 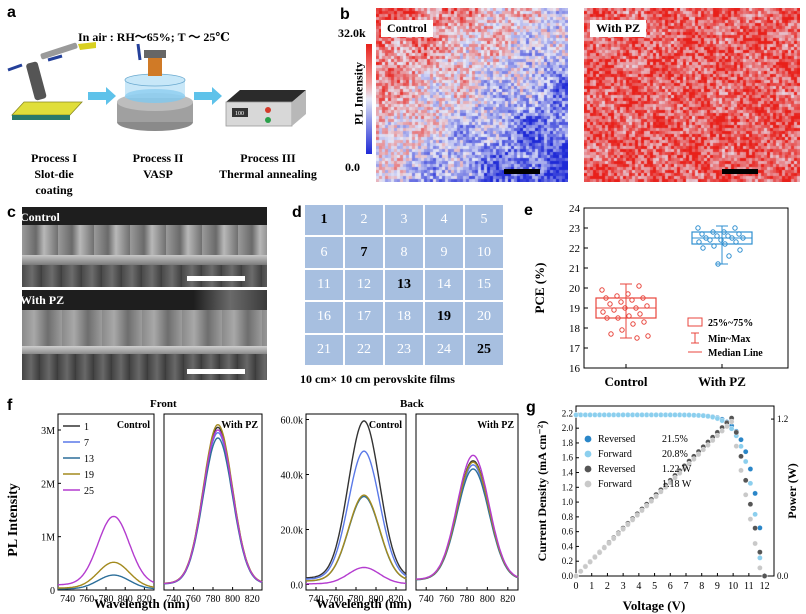 What do you see at coordinates (324, 317) in the screenshot?
I see `film-cell: 16` at bounding box center [324, 317].